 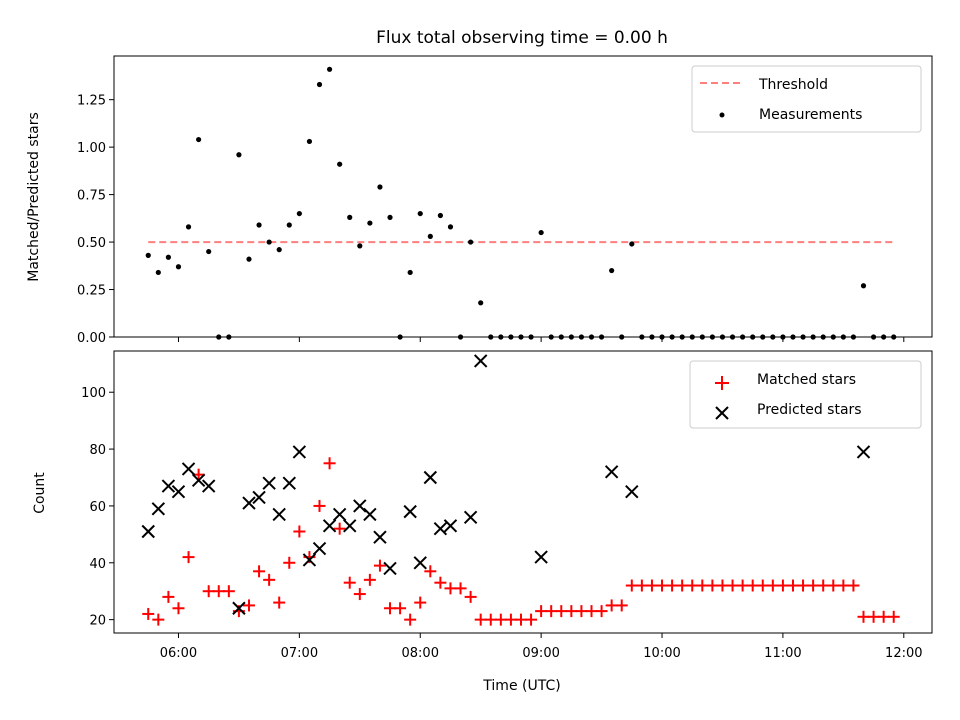 What do you see at coordinates (661, 653) in the screenshot?
I see `x-tick-label: 10:00` at bounding box center [661, 653].